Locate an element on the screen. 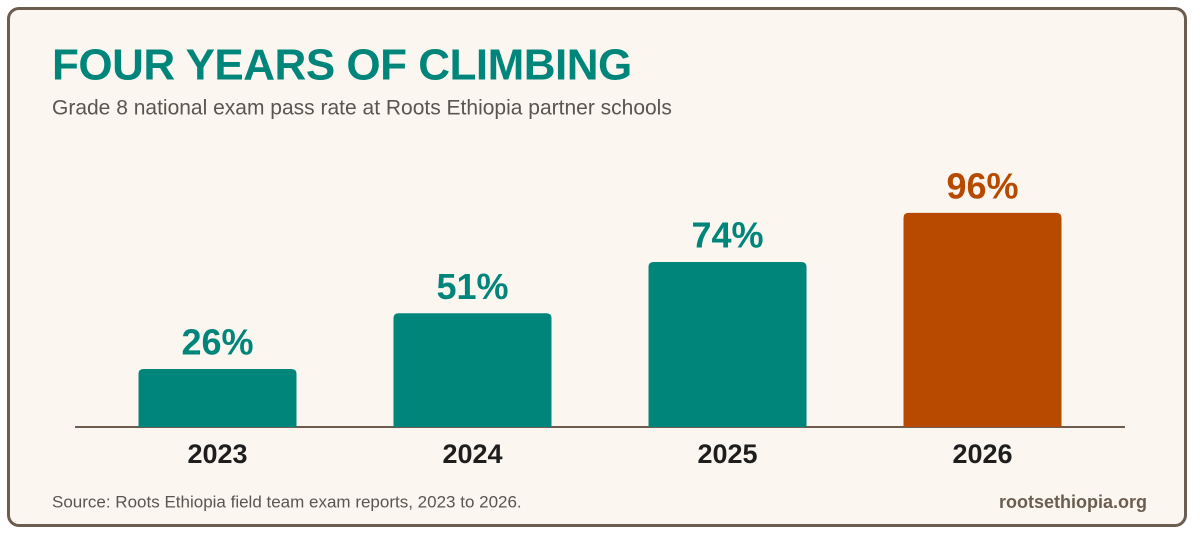  x-tick-label: 2024 is located at coordinates (472, 454).